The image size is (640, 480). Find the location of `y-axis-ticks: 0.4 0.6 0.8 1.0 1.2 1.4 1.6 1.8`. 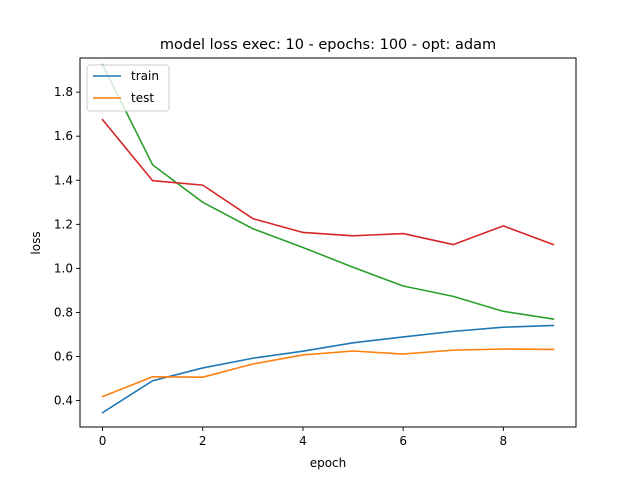

y-axis-ticks: 0.4 0.6 0.8 1.0 1.2 1.4 1.6 1.8 is located at coordinates (67, 246).